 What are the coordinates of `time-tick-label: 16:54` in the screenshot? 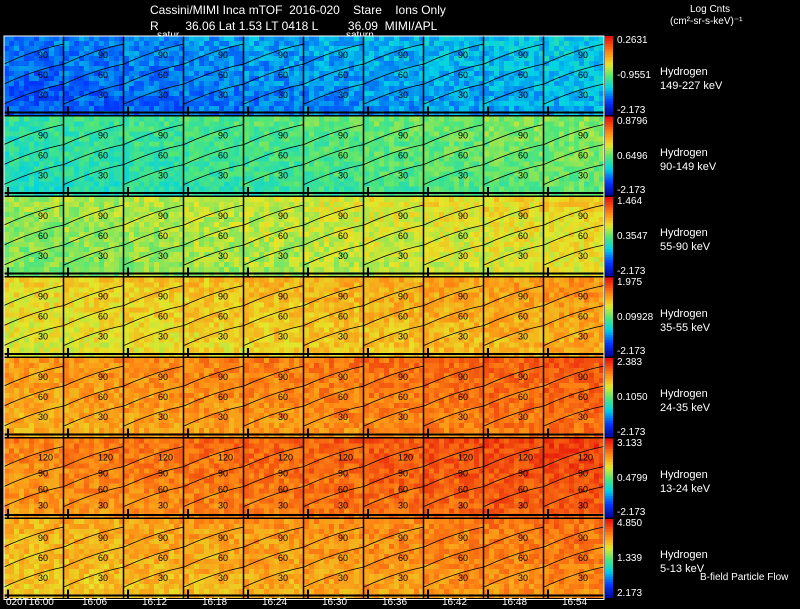 It's located at (575, 602).